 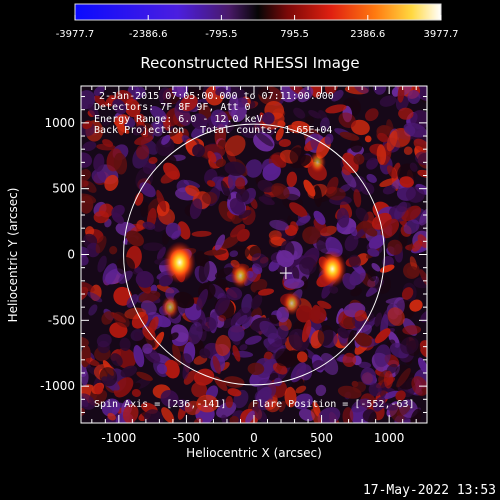 I want to click on x-axis-label: Heliocentric X (arcsec), so click(x=254, y=453).